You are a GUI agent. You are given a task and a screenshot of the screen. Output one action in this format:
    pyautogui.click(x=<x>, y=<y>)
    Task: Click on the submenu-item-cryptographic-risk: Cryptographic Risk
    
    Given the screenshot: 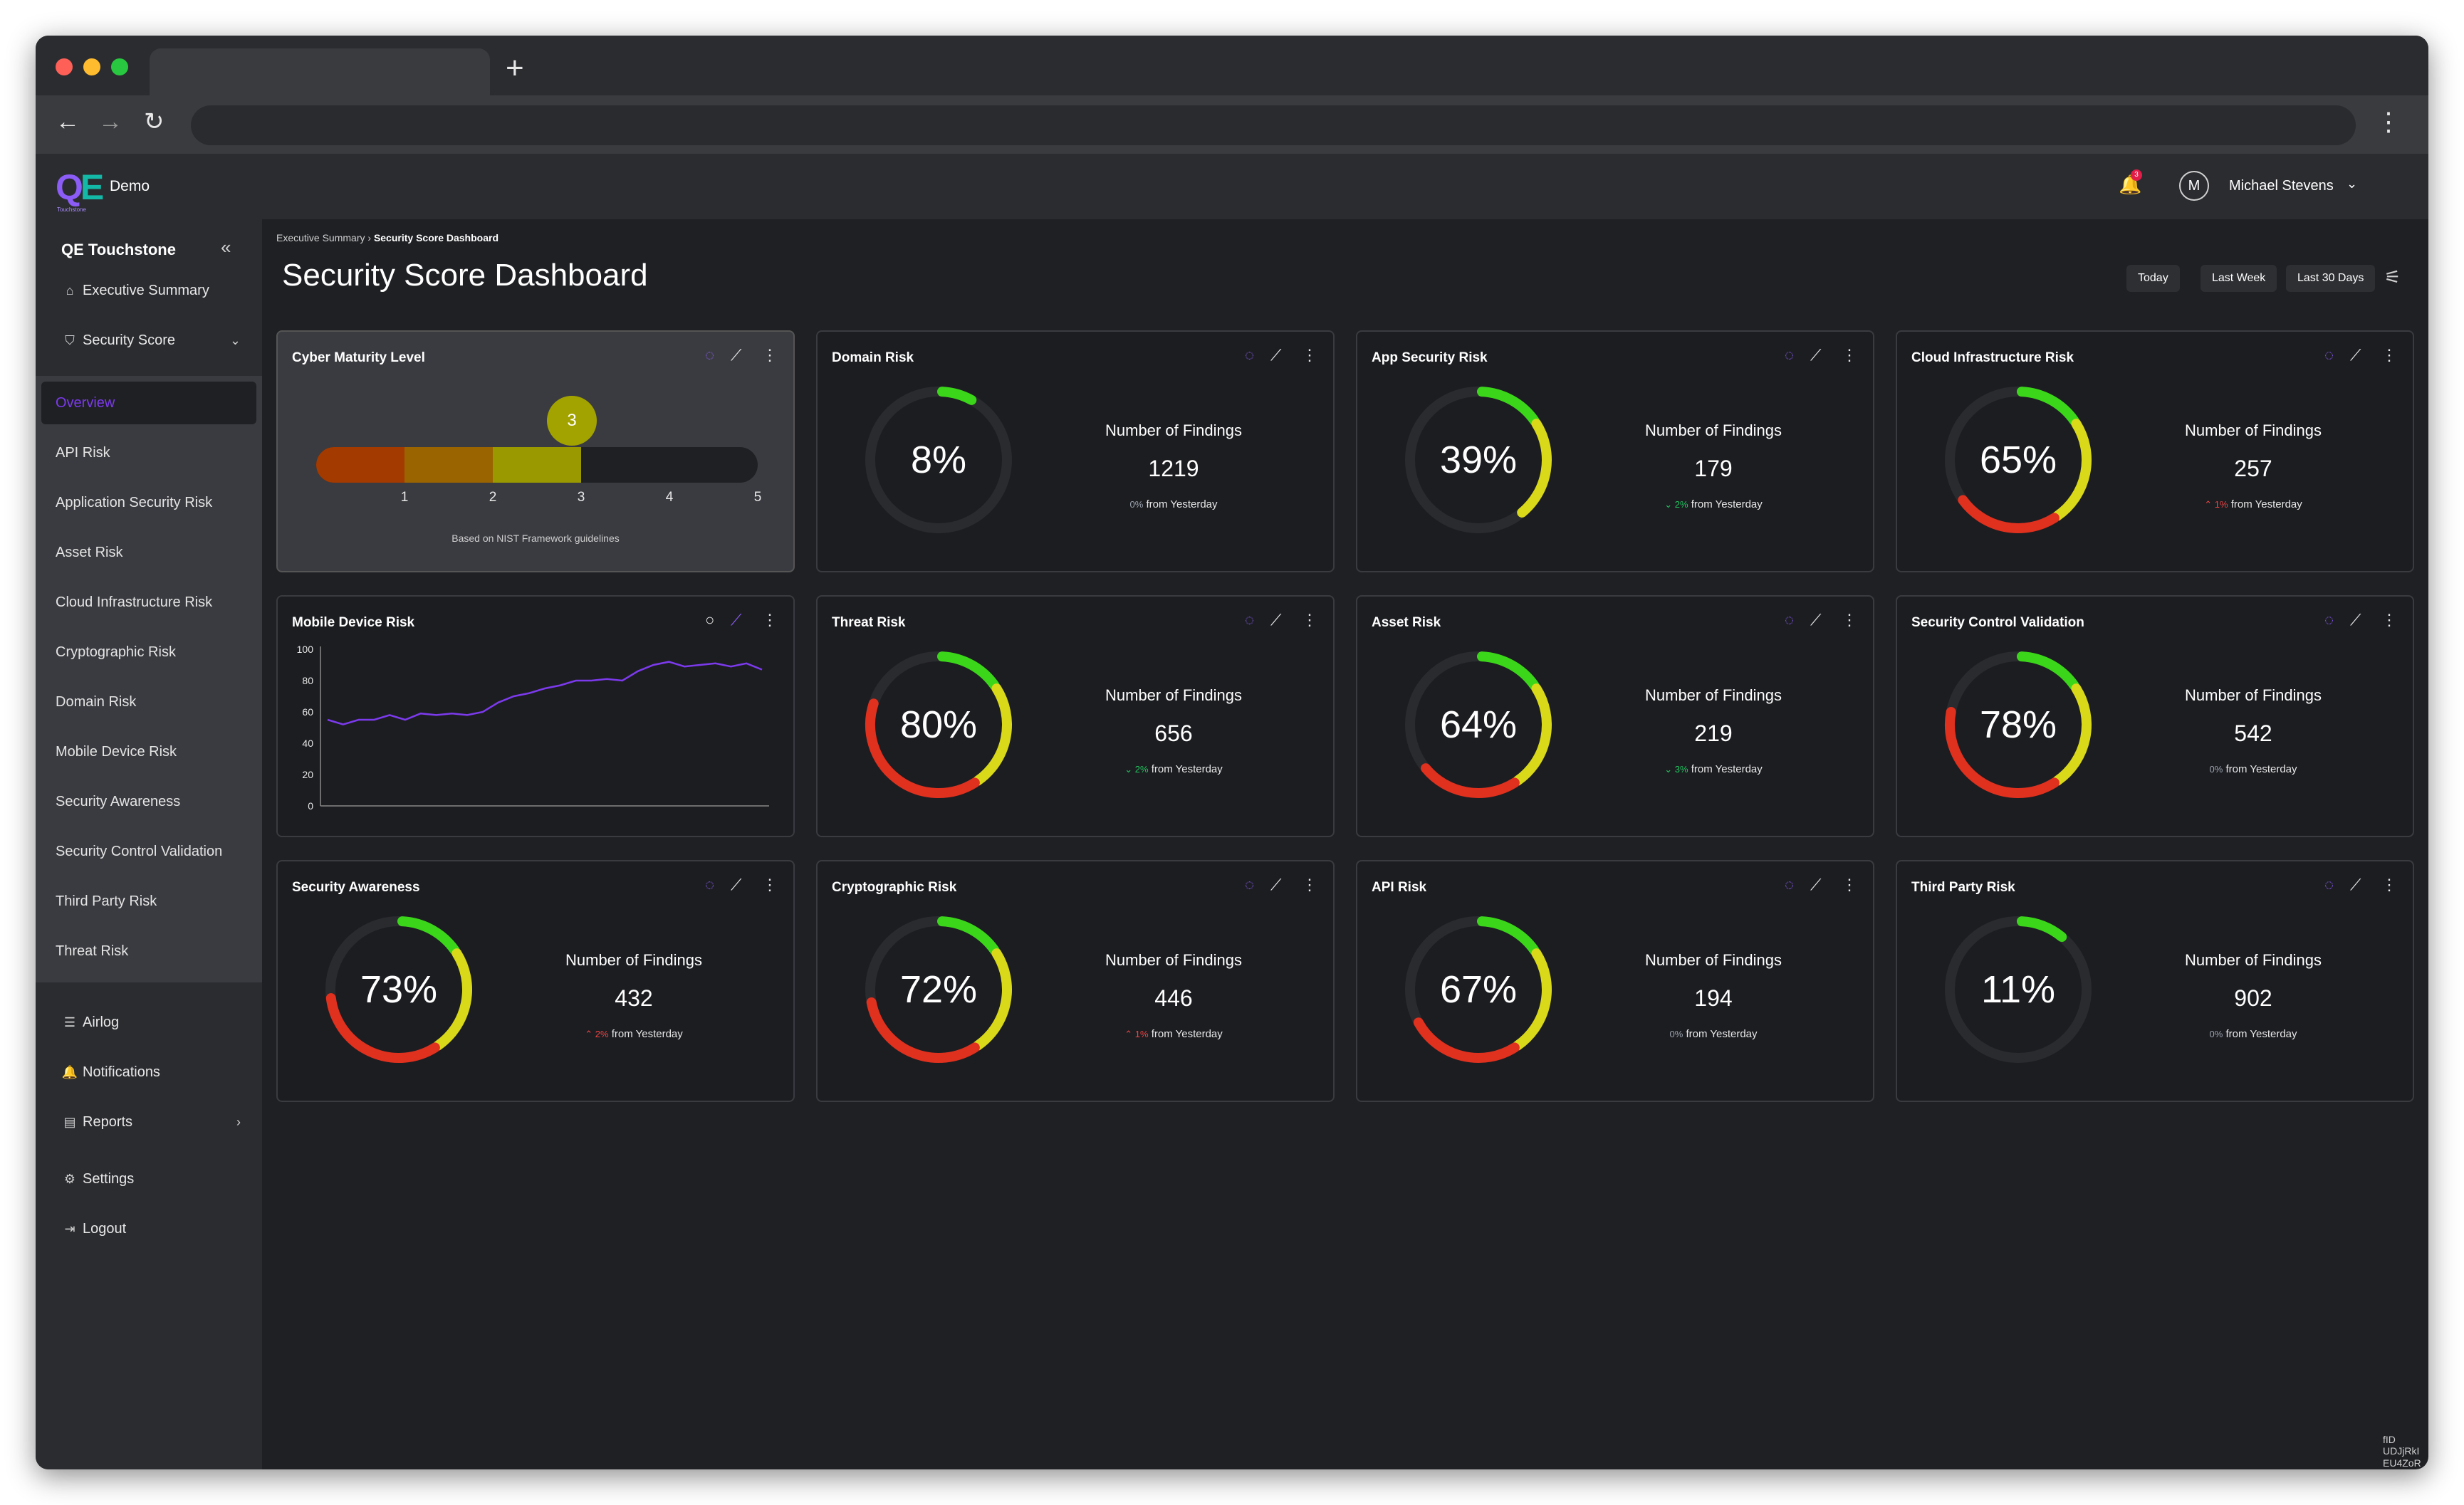 What is the action you would take?
    pyautogui.click(x=116, y=652)
    